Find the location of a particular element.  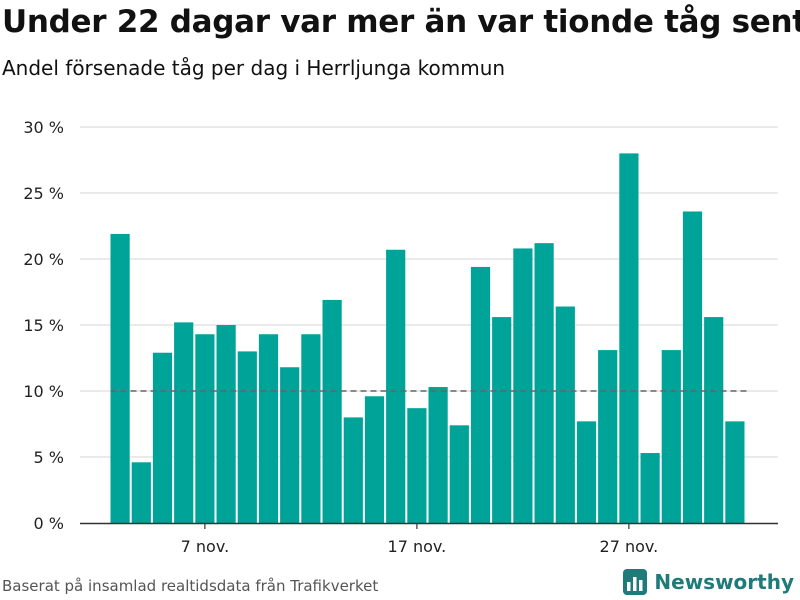

y-tick-label: 15 % is located at coordinates (43, 325).